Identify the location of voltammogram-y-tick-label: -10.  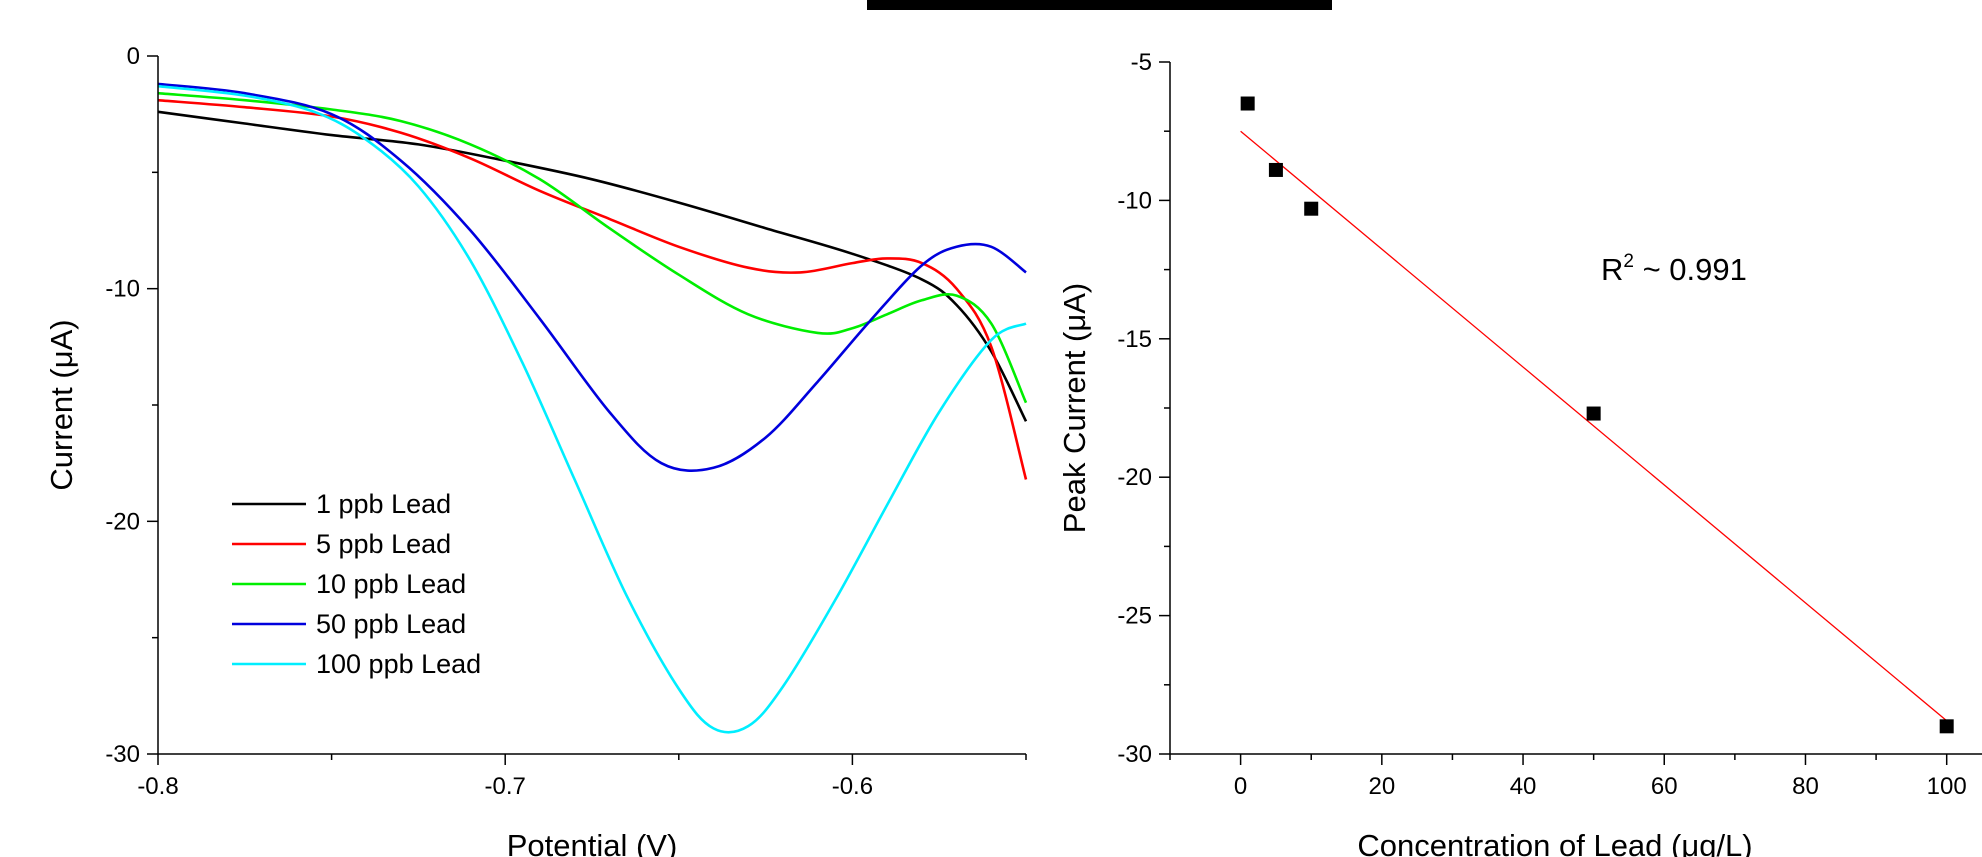
(122, 289).